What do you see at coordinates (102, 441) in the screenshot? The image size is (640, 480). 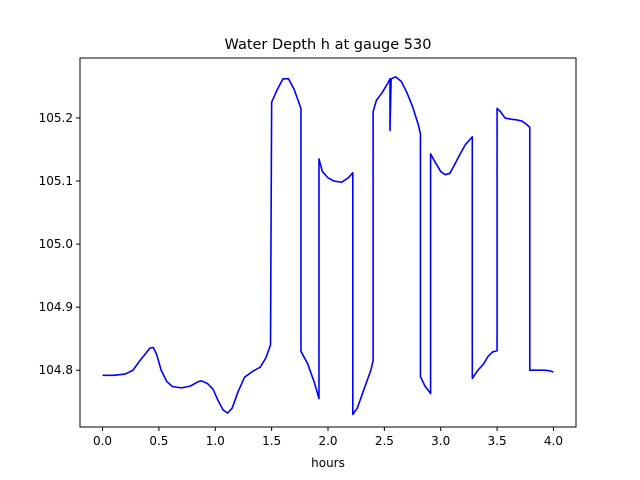 I see `x-tick-label: 0.0` at bounding box center [102, 441].